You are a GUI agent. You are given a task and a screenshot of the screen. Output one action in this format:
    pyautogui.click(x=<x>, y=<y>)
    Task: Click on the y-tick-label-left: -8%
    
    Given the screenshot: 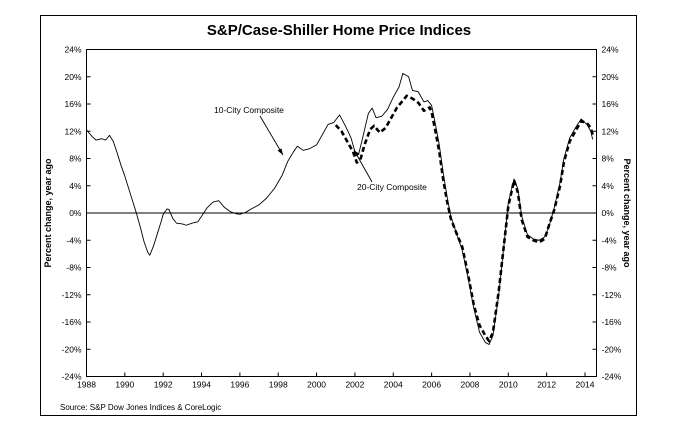 What is the action you would take?
    pyautogui.click(x=74, y=268)
    